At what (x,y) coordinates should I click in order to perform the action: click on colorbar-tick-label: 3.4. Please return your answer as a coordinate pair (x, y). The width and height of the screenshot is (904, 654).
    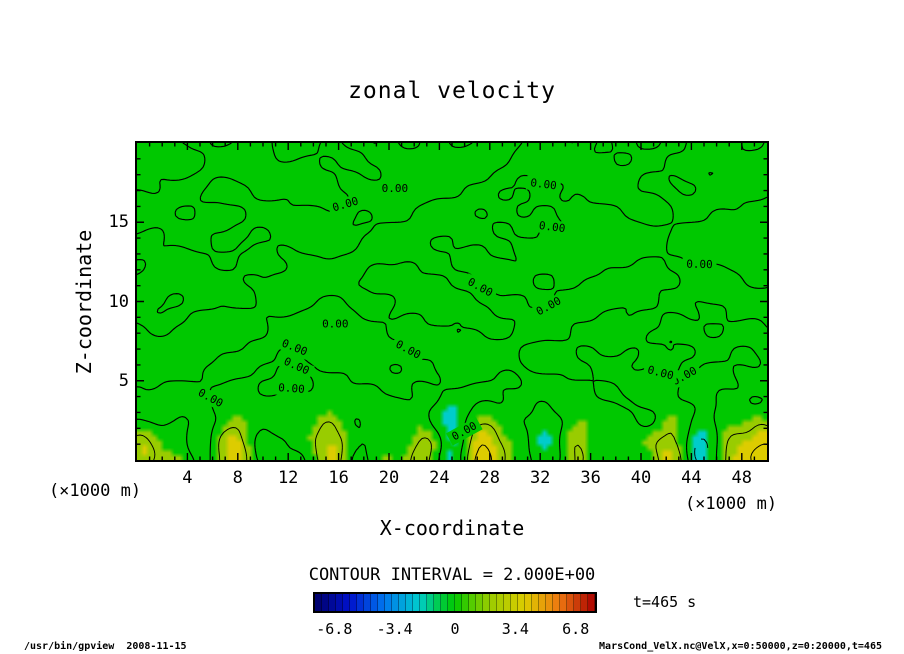
    Looking at the image, I should click on (515, 629).